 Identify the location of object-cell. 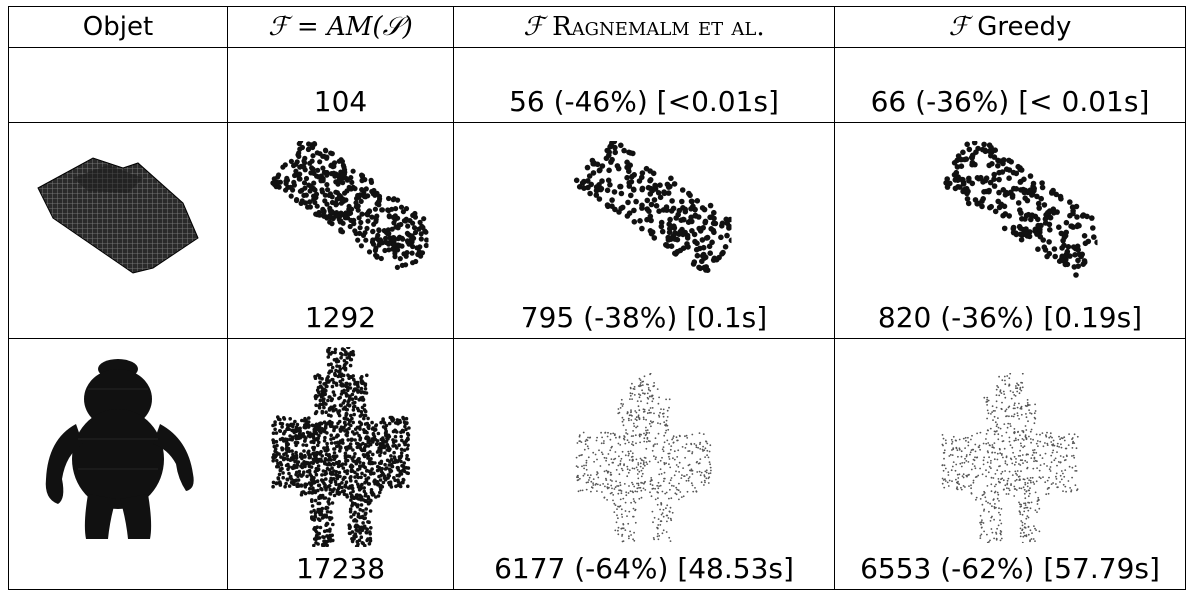
(118, 464).